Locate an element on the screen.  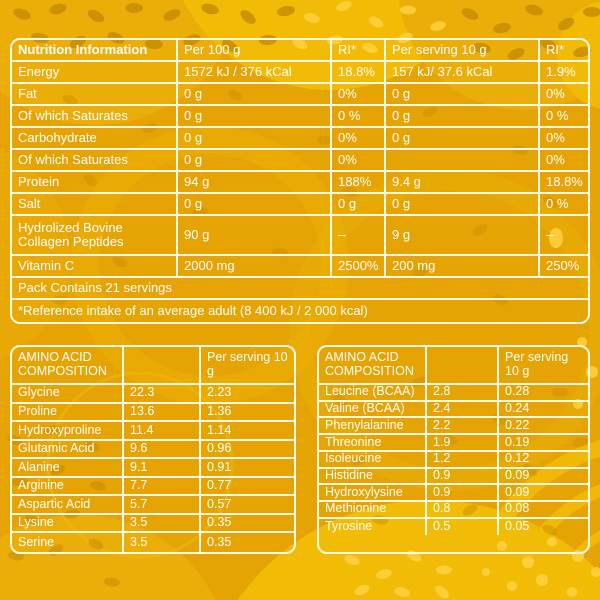
row-label: Glutamic Acid is located at coordinates (68, 450).